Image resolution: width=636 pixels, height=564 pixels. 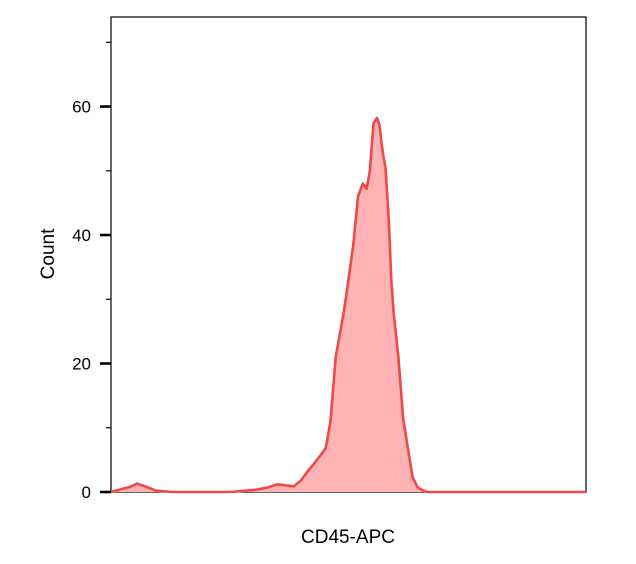 I want to click on y-tick-label: 60, so click(x=81, y=107).